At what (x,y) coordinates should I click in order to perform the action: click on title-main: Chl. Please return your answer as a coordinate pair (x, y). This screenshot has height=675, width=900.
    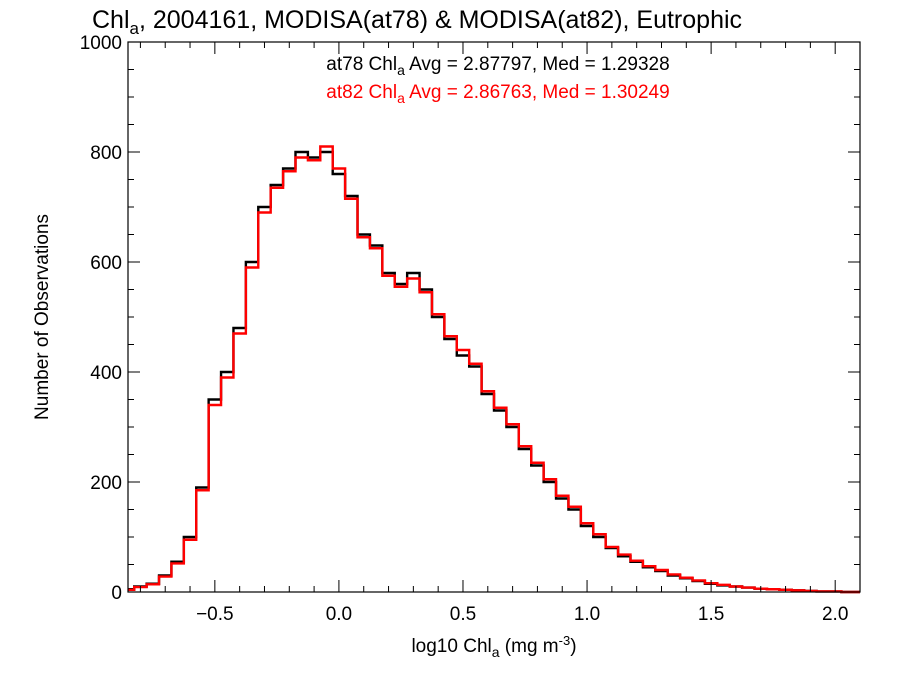
    Looking at the image, I should click on (111, 20).